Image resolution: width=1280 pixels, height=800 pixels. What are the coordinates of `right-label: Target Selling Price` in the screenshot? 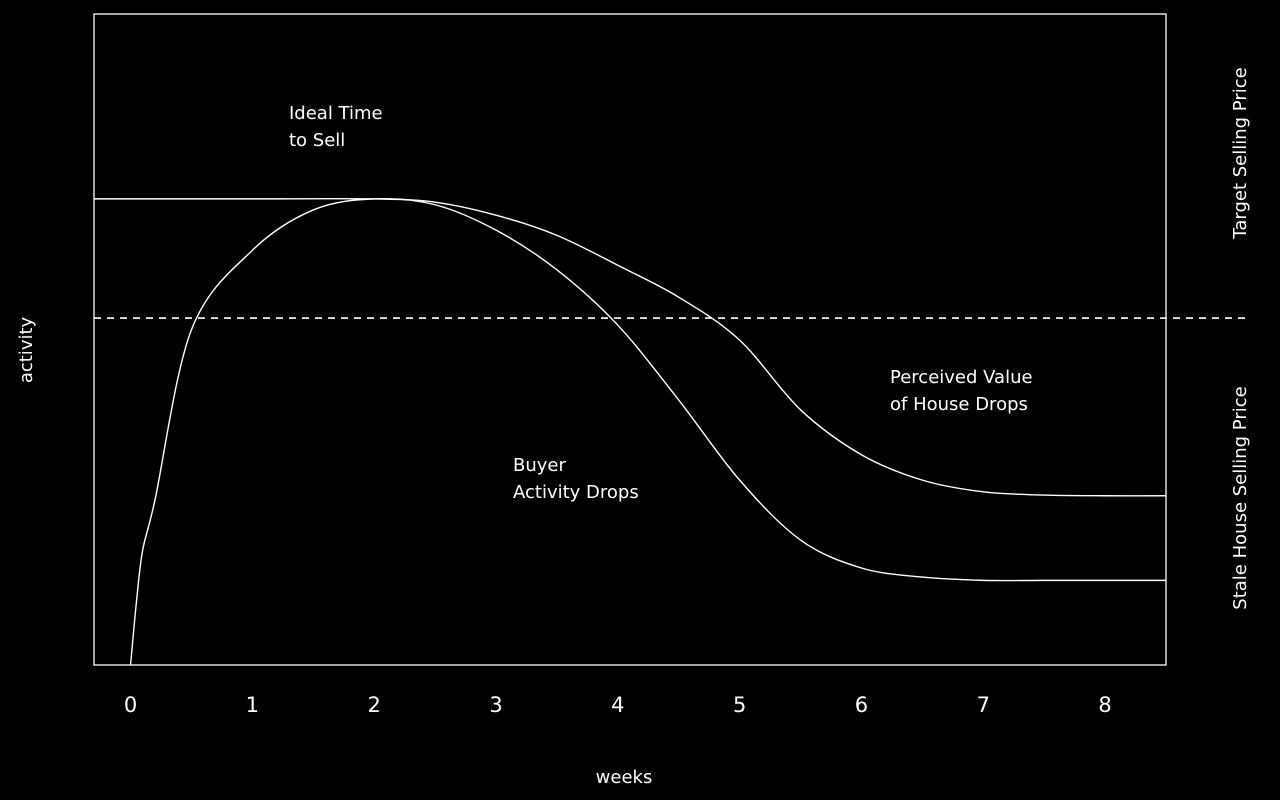 It's located at (1240, 153).